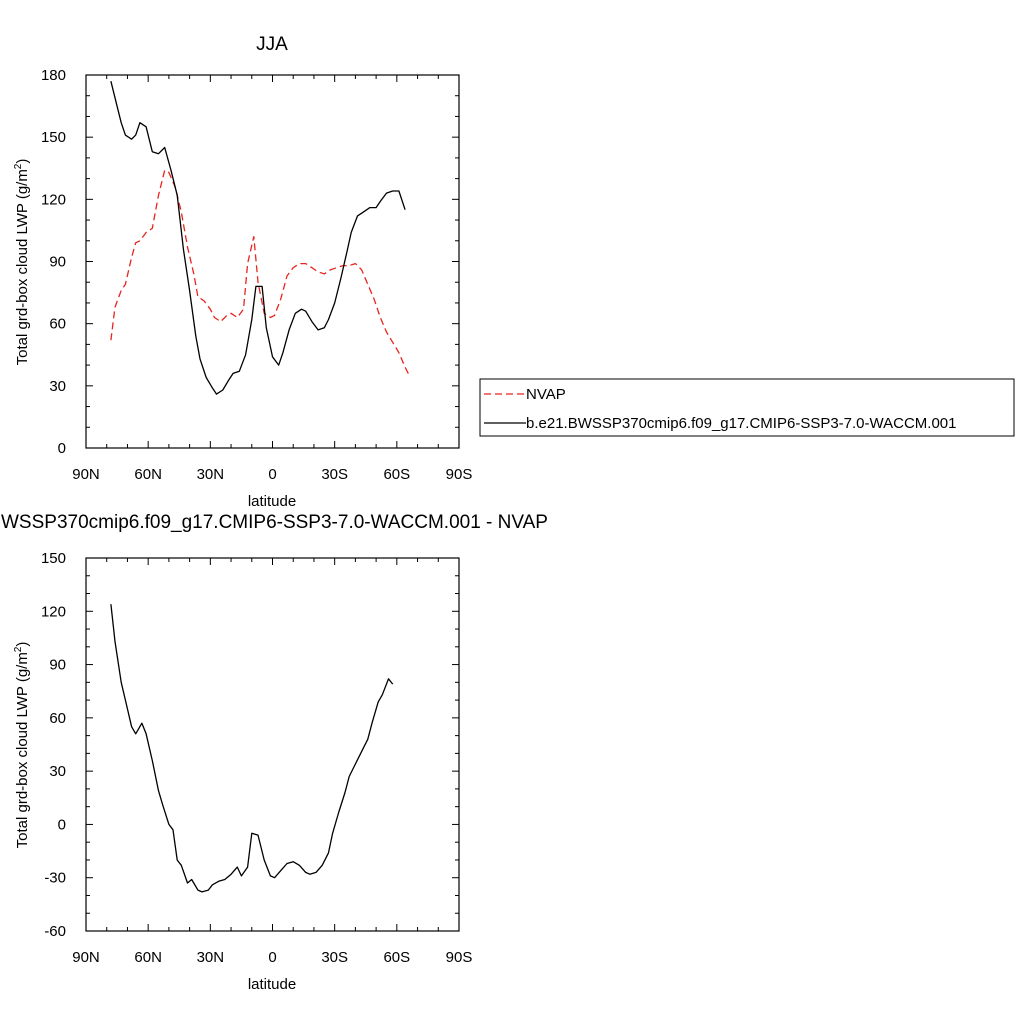 The image size is (1024, 1024). I want to click on upper-y-tick-label: 150, so click(53, 137).